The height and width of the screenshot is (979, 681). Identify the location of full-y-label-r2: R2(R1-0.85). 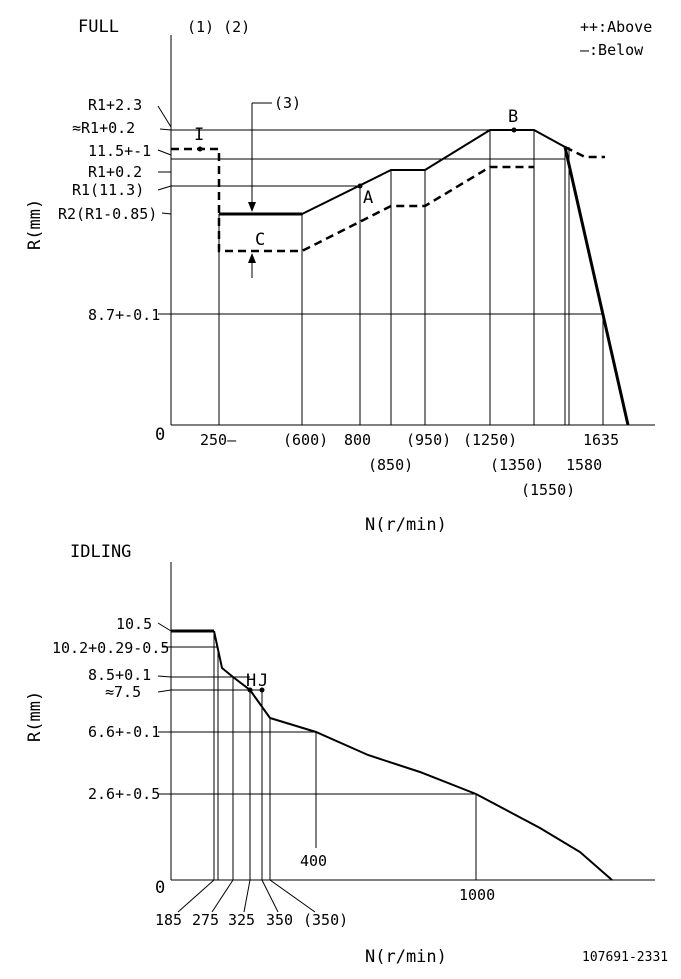
(107, 214).